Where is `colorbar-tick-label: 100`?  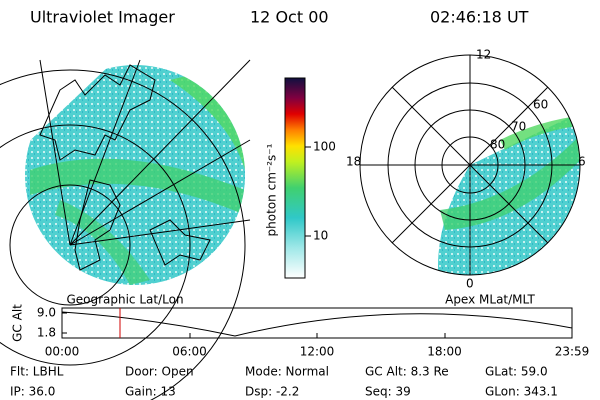 colorbar-tick-label: 100 is located at coordinates (324, 147).